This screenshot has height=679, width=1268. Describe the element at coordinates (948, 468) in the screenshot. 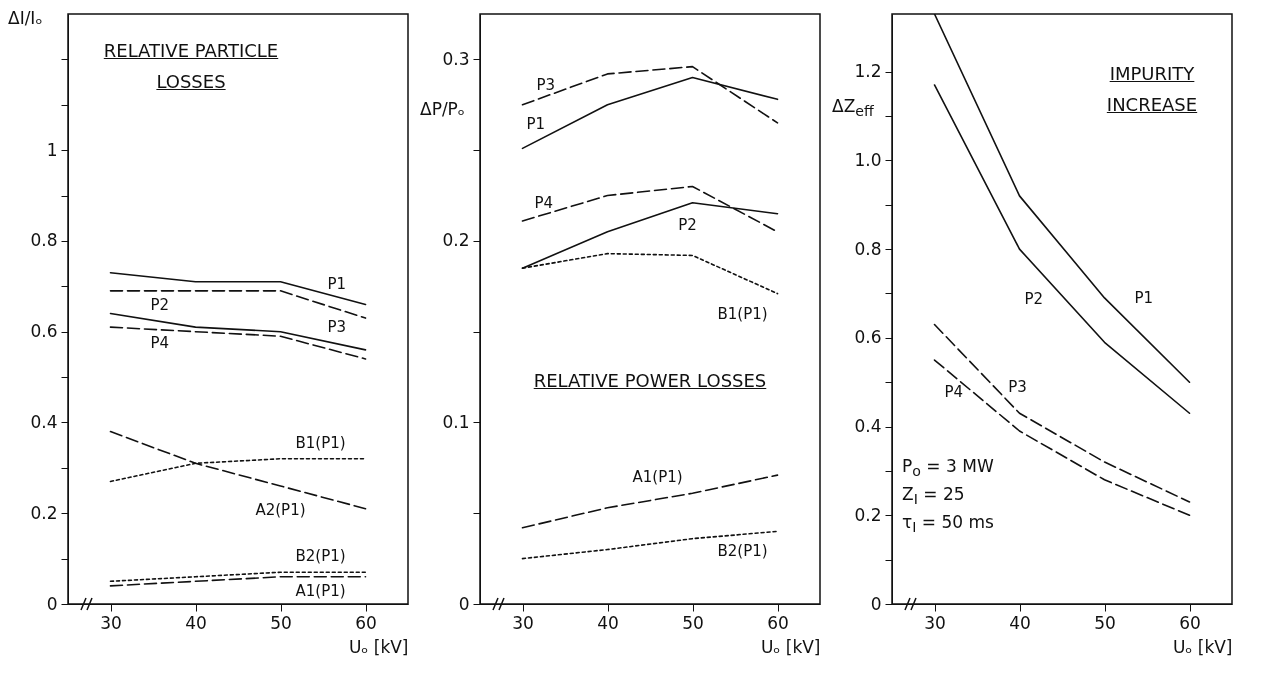

I see `annotation: P$_{o}$ = 3 MW` at that location.